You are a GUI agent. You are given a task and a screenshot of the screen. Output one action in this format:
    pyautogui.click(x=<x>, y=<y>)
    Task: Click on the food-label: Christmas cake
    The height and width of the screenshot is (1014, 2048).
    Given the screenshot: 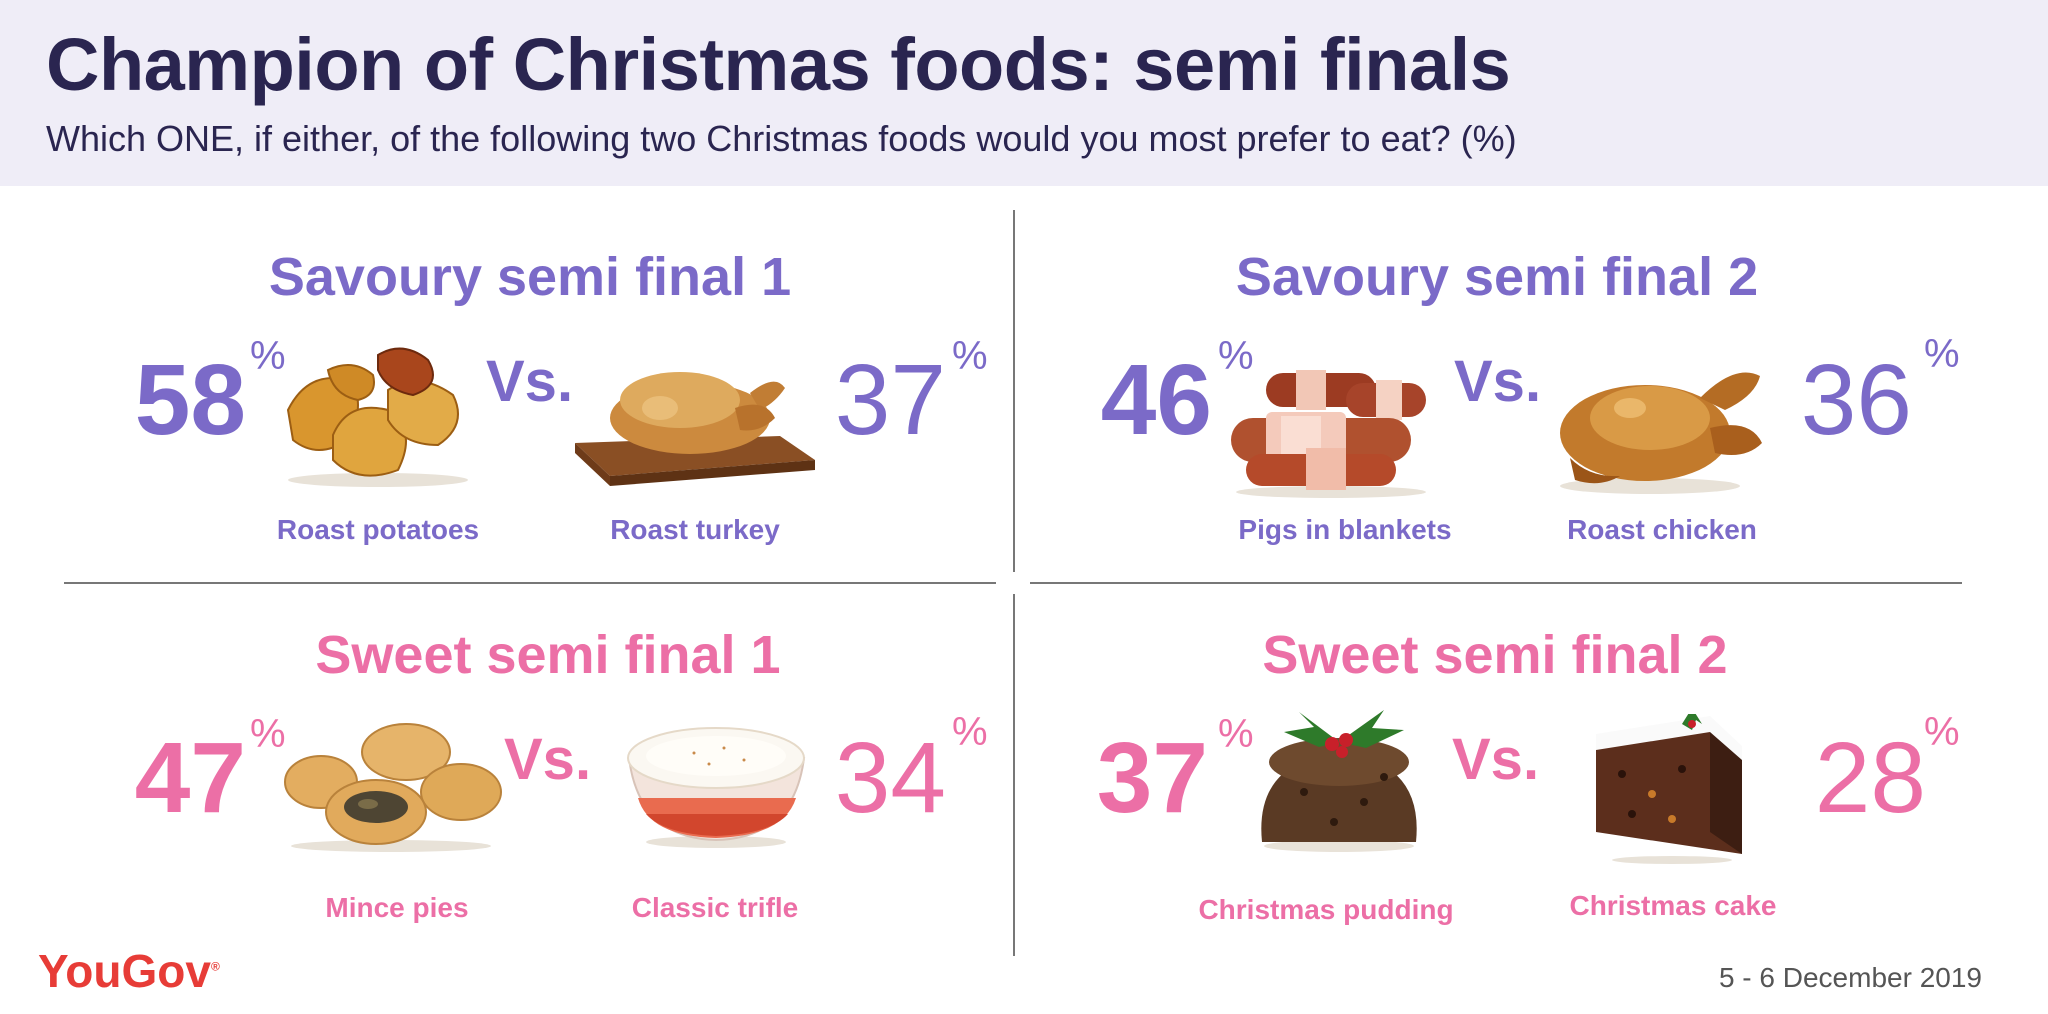 What is the action you would take?
    pyautogui.click(x=1673, y=905)
    